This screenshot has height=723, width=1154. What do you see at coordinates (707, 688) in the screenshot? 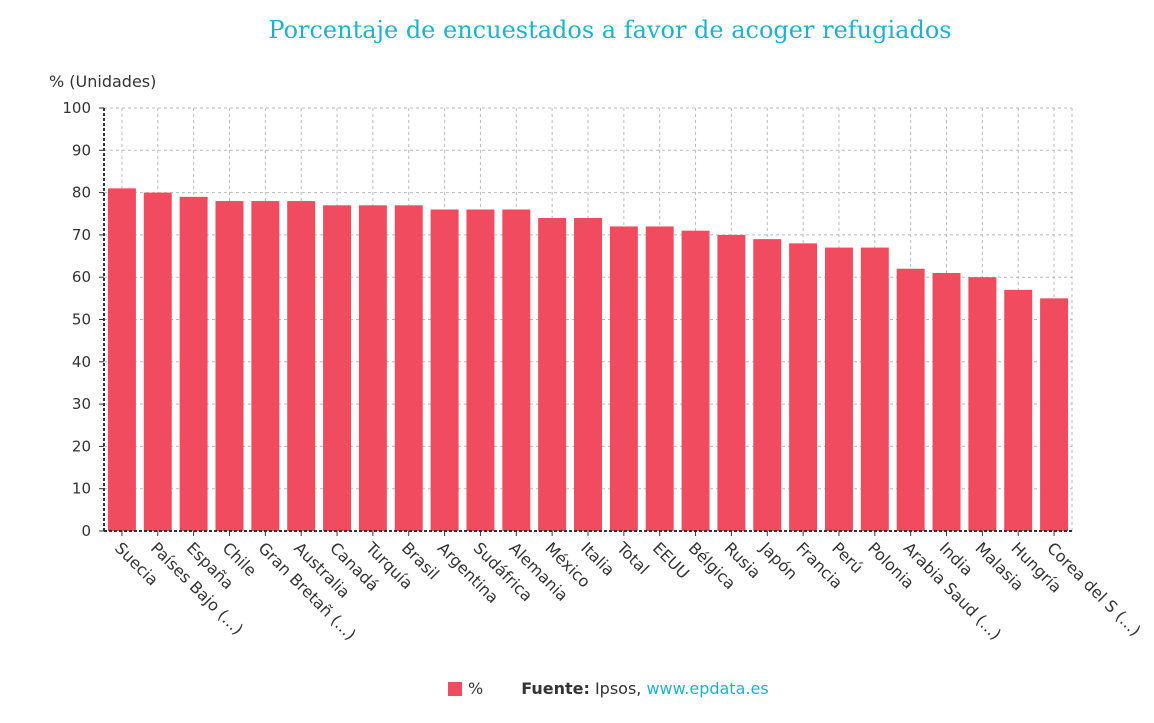
I see `source-link: www.epdata.es` at bounding box center [707, 688].